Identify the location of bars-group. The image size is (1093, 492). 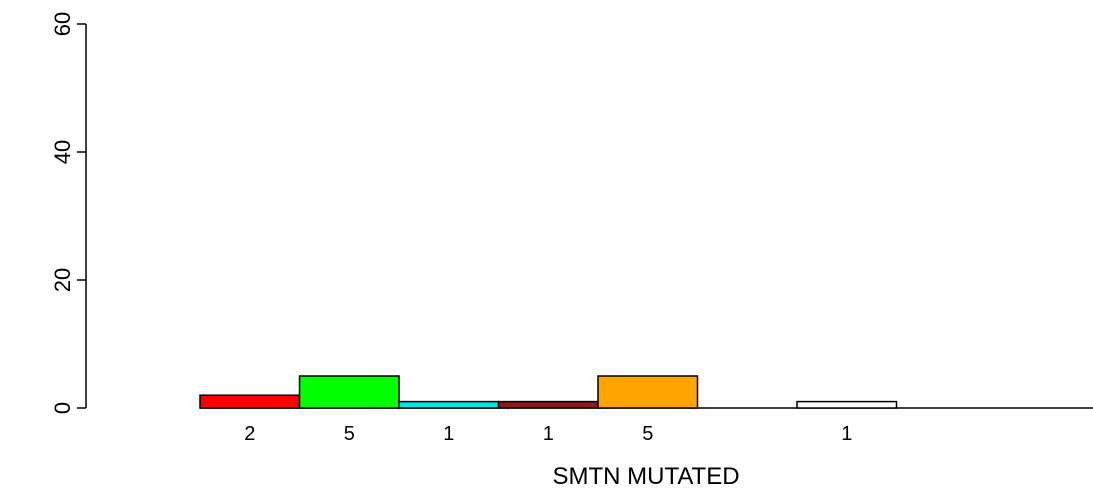
(548, 392).